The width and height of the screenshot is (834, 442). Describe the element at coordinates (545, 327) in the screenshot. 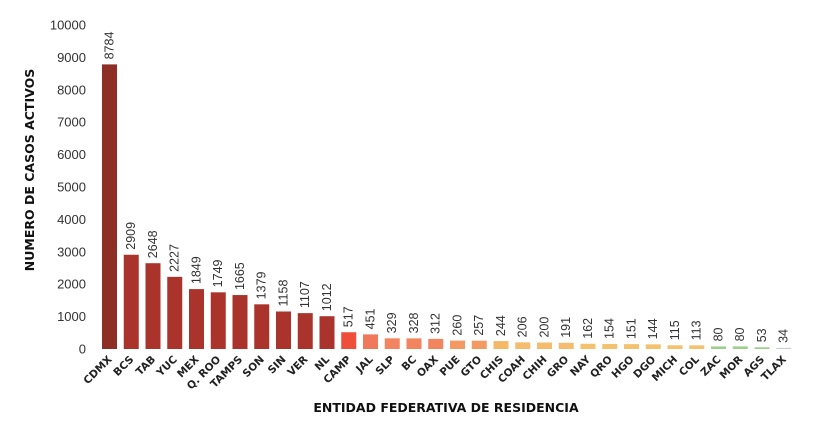

I see `bar-value-label: 200` at that location.